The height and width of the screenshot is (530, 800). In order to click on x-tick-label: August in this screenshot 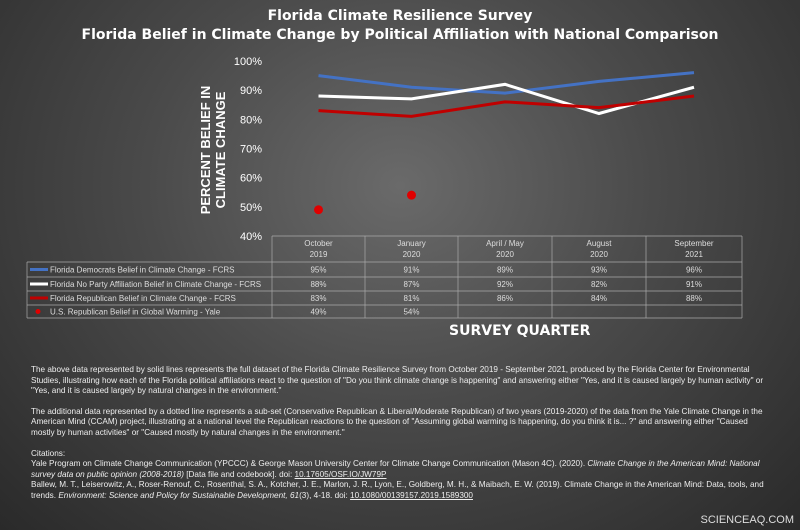, I will do `click(600, 243)`.